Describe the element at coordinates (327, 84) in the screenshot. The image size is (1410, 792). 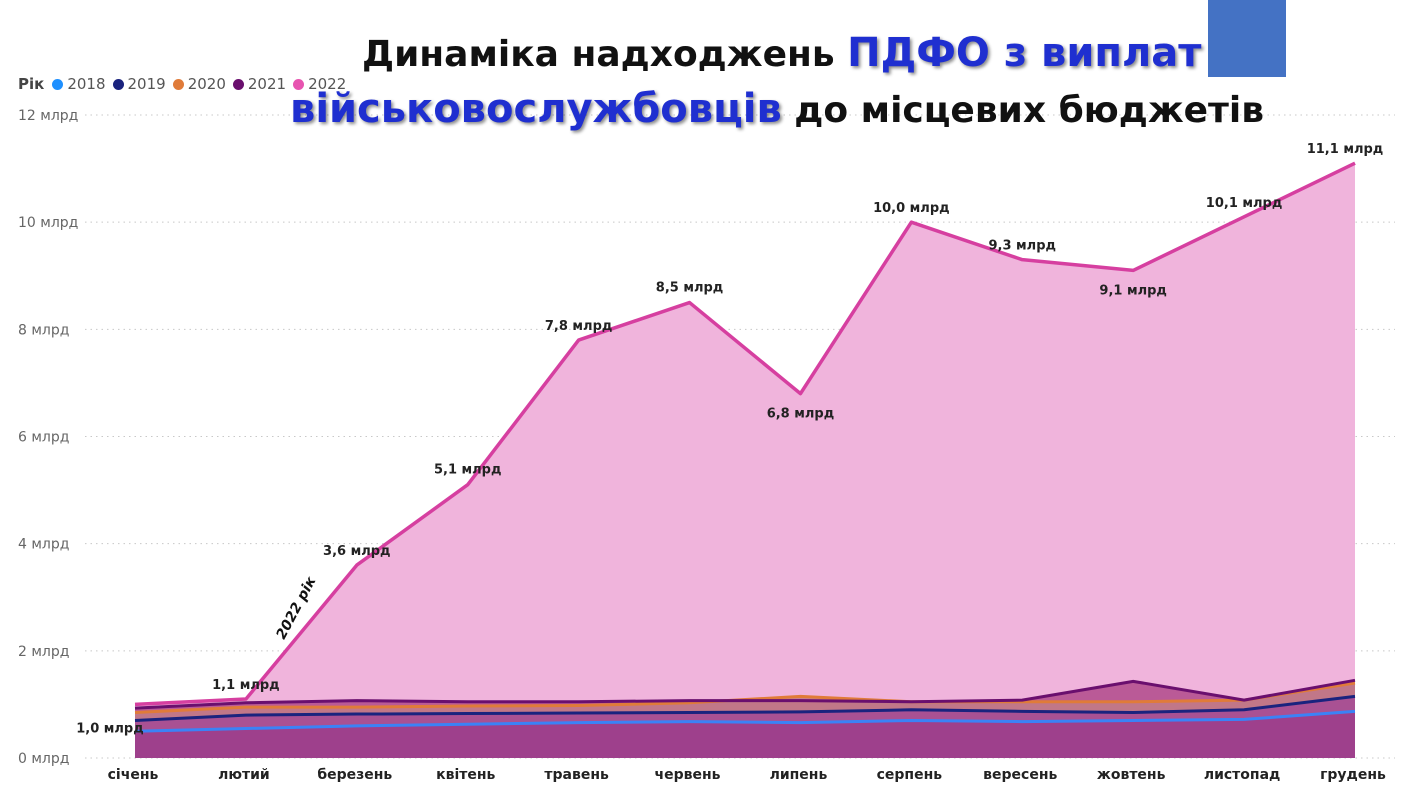
I see `legend-label: 2022` at that location.